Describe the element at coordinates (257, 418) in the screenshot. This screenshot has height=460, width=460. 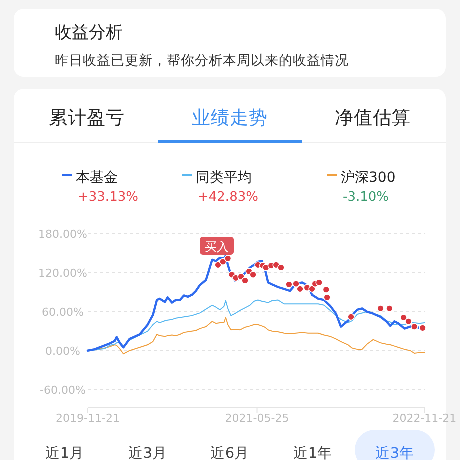
I see `x-tick-label: 2021-05-25` at that location.